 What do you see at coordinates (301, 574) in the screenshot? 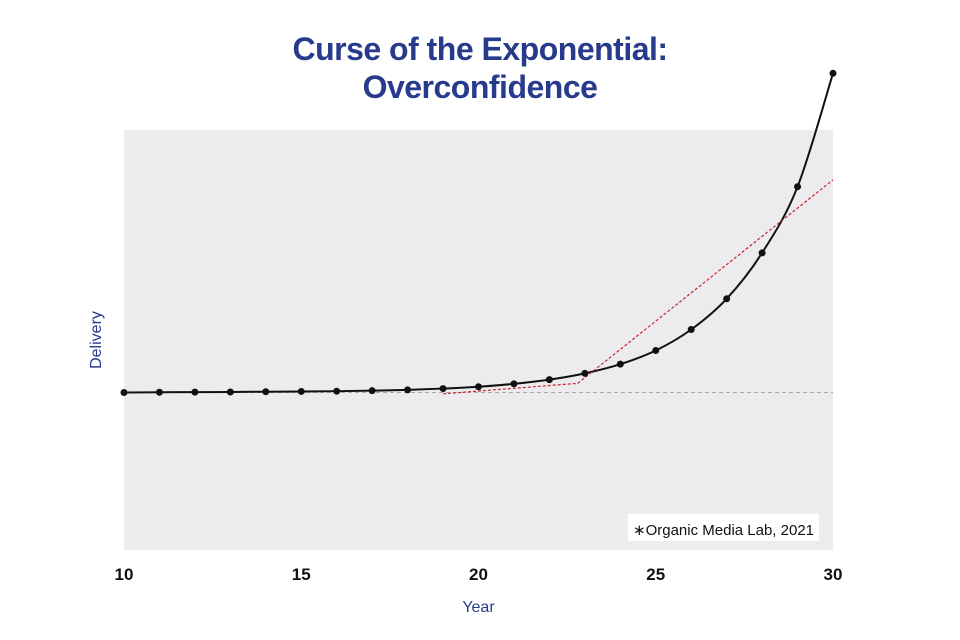
I see `x-tick-label: 15` at bounding box center [301, 574].